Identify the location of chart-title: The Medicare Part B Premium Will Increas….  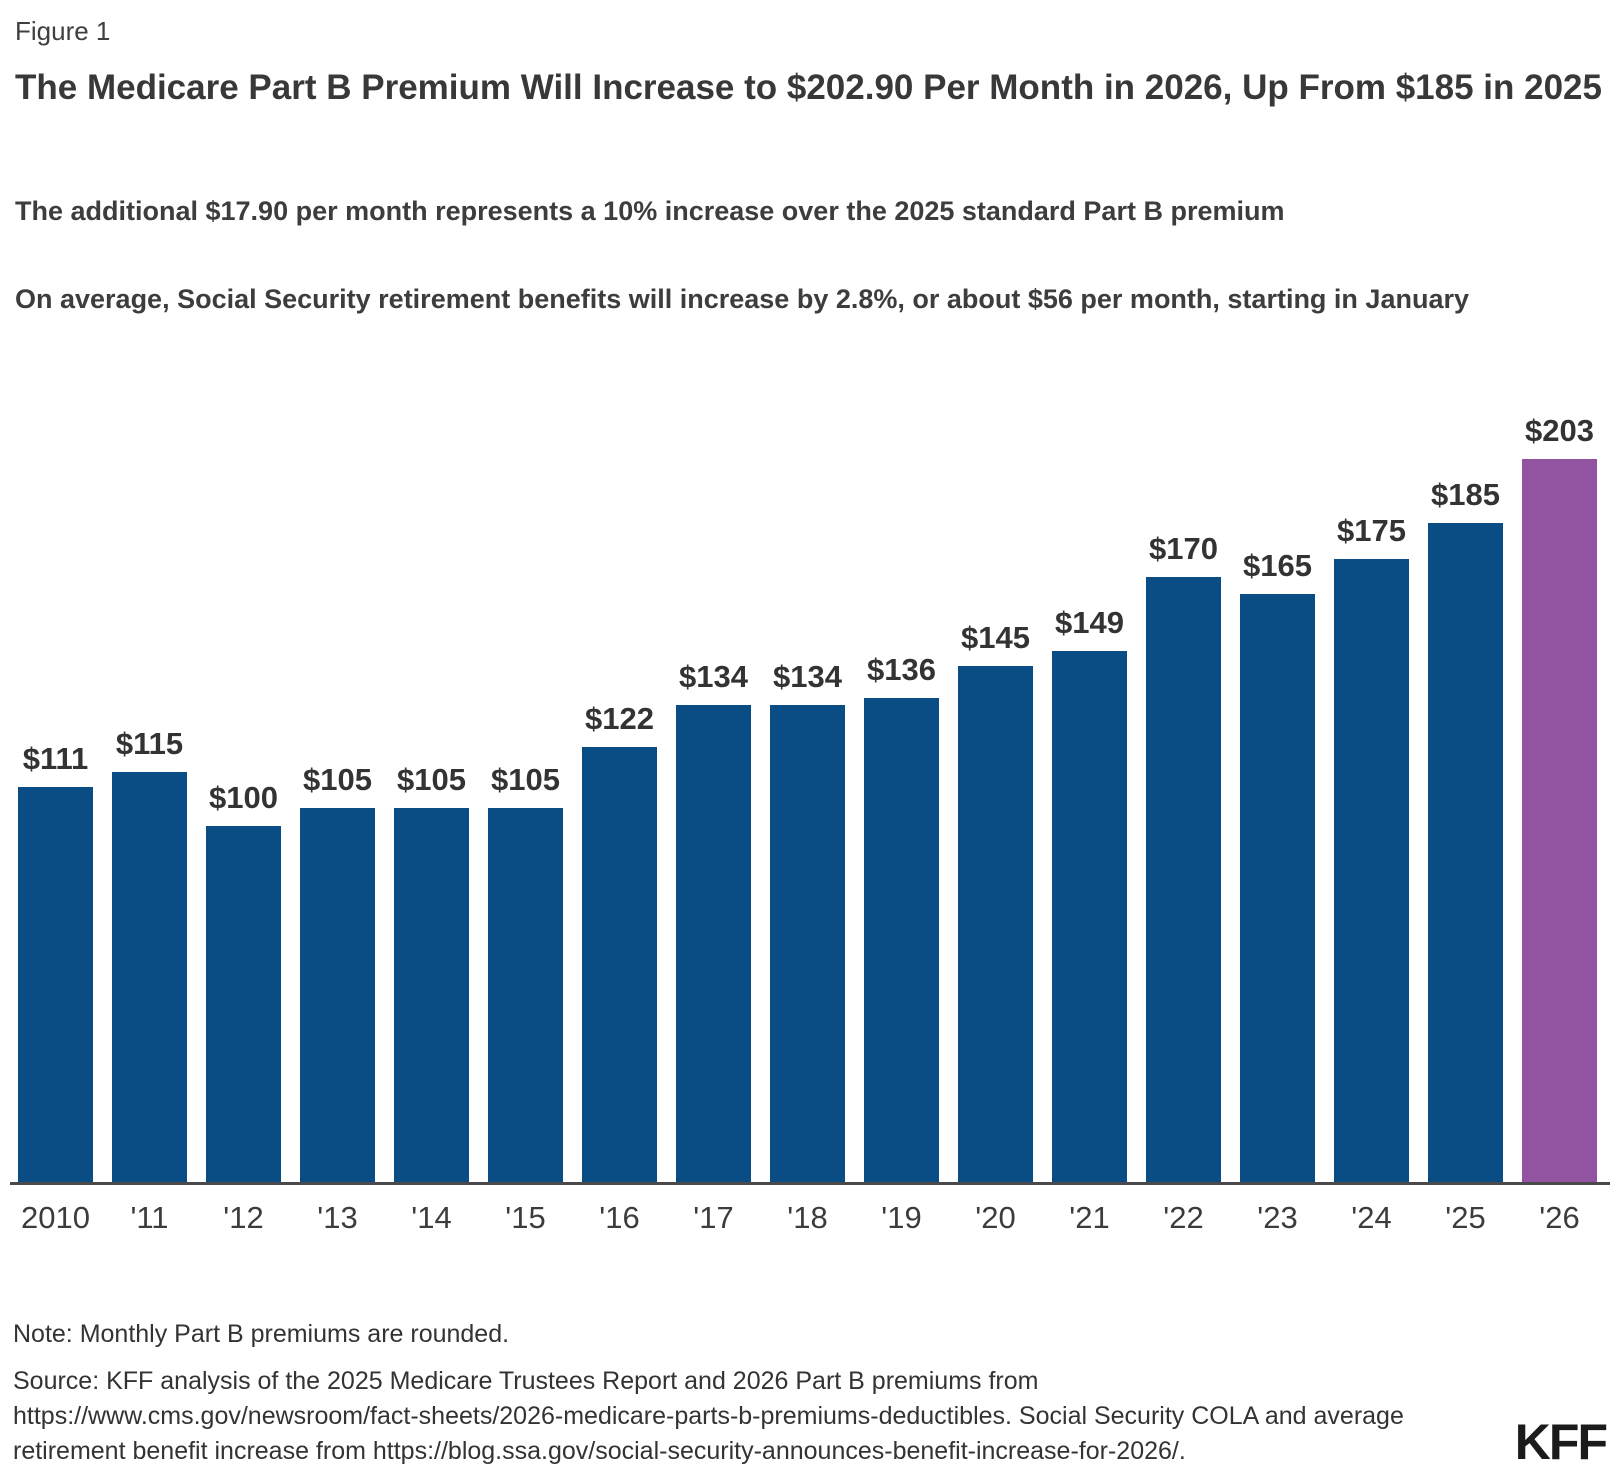
(808, 87).